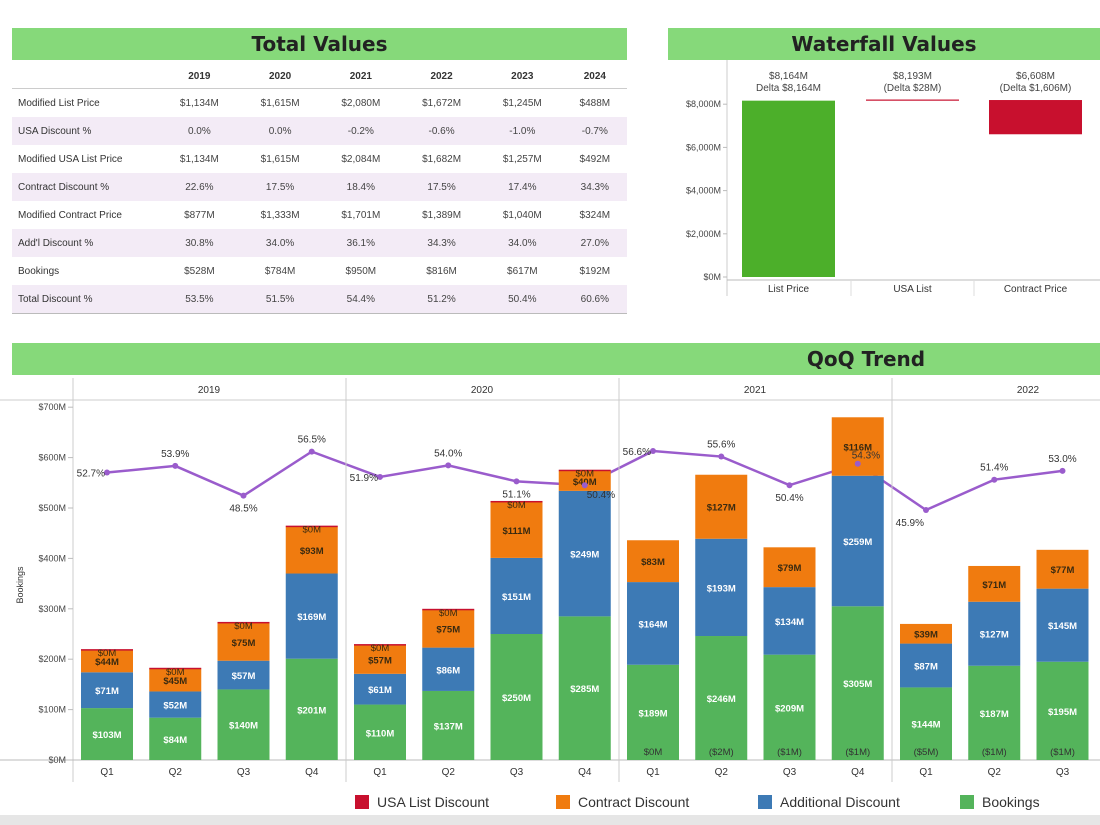 The image size is (1100, 825). I want to click on bar-bookings-label: $246M, so click(721, 699).